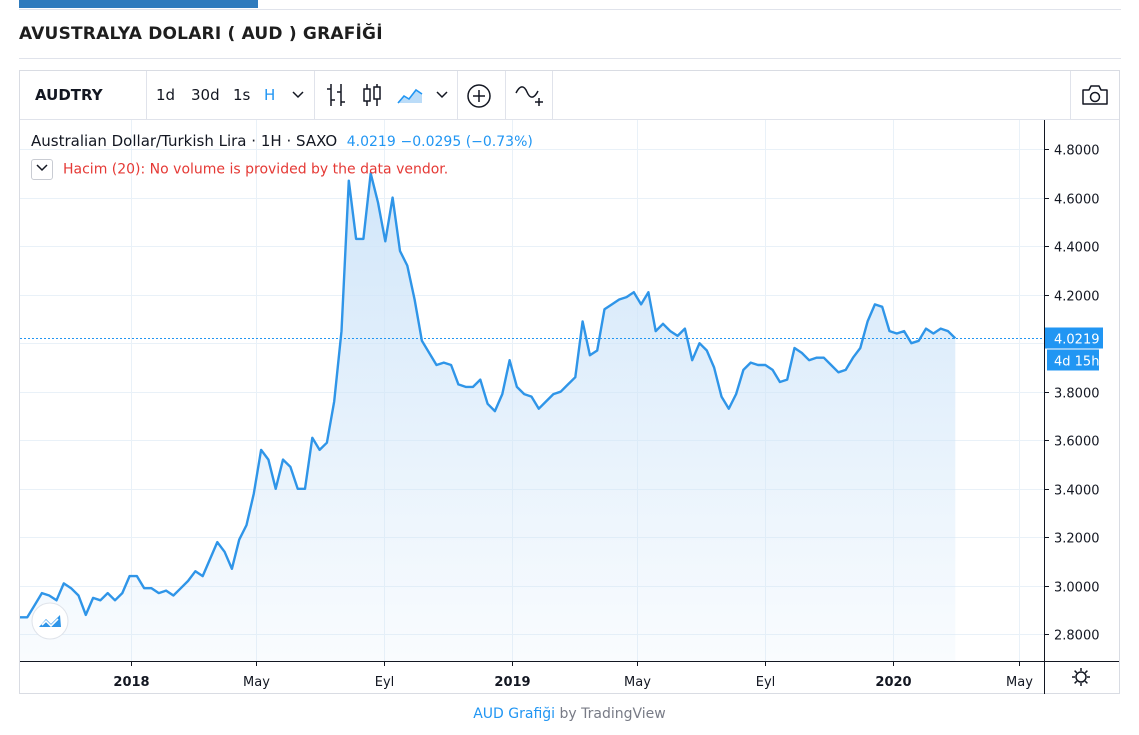  Describe the element at coordinates (1077, 248) in the screenshot. I see `y-tick-label: 4.4000` at that location.